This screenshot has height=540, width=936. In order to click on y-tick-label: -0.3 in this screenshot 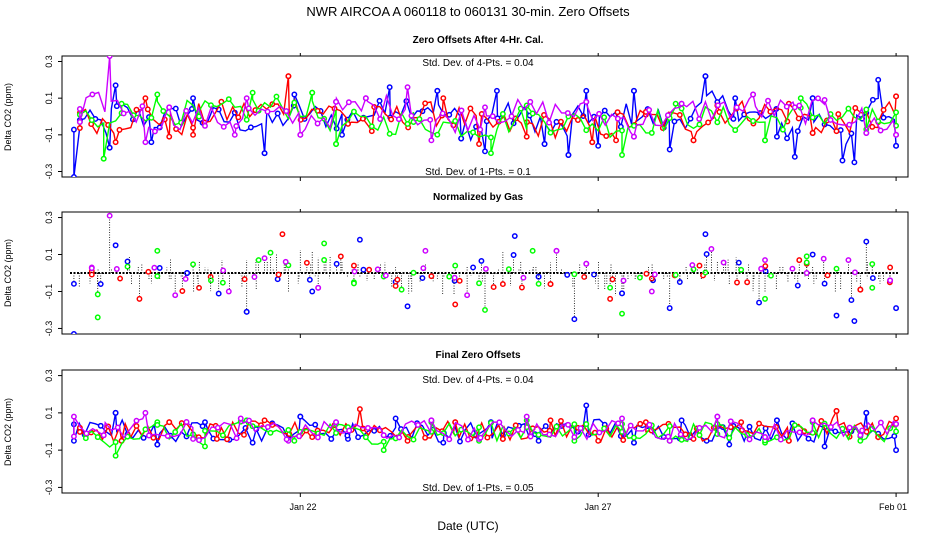, I will do `click(49, 172)`.